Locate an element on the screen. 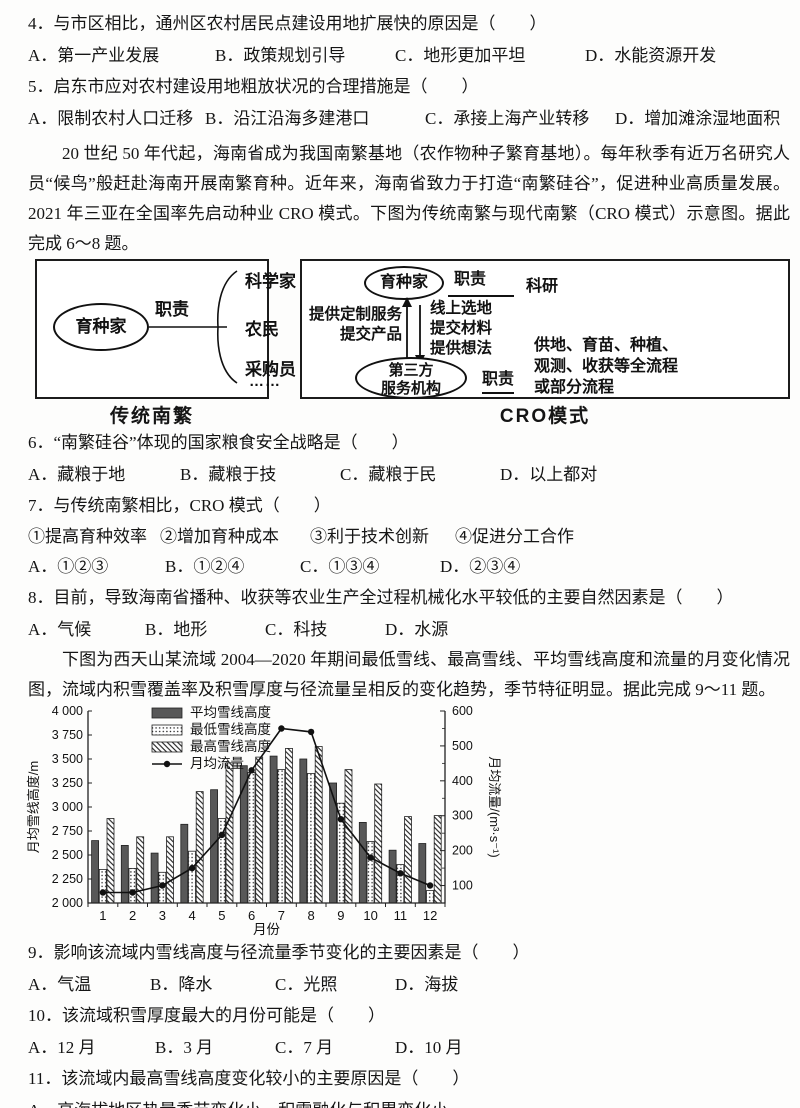 The width and height of the screenshot is (800, 1108). option: A．12 月 is located at coordinates (62, 1047).